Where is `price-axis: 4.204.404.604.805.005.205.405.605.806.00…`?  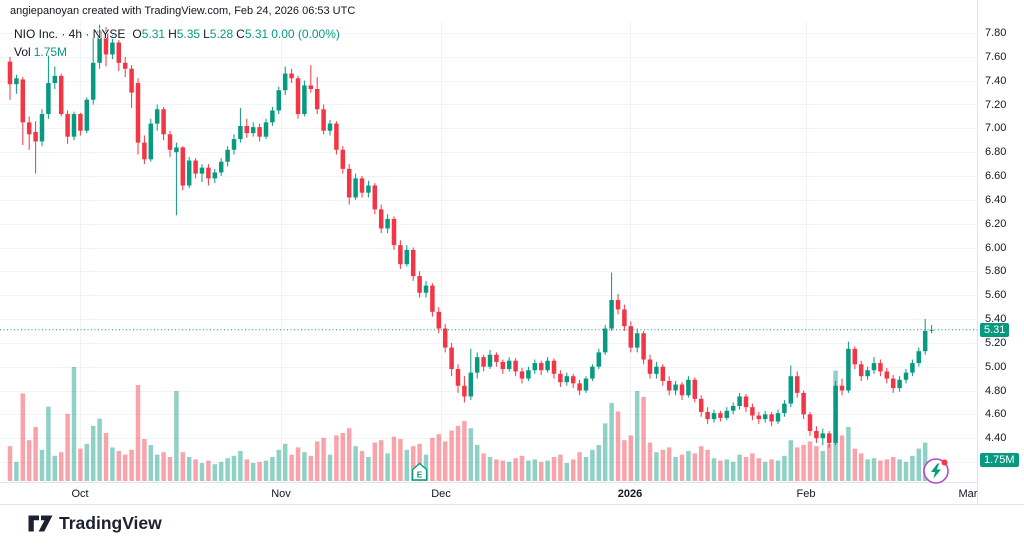 price-axis: 4.204.404.604.805.005.205.405.605.806.00… is located at coordinates (1000, 252).